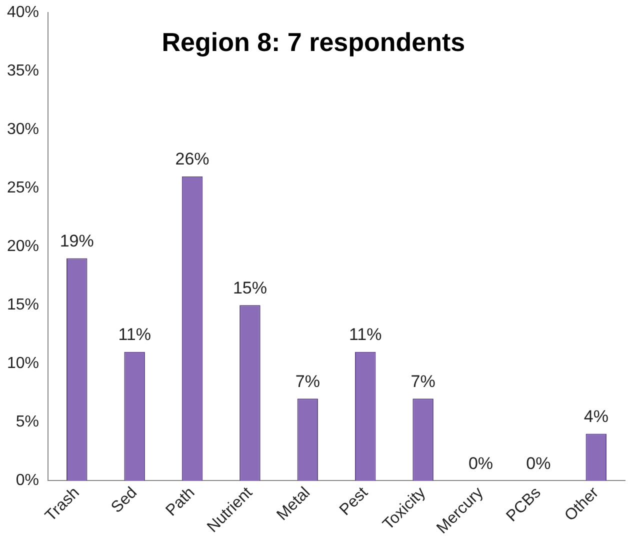 This screenshot has width=635, height=545. Describe the element at coordinates (23, 246) in the screenshot. I see `y-tick-label: 20%` at that location.